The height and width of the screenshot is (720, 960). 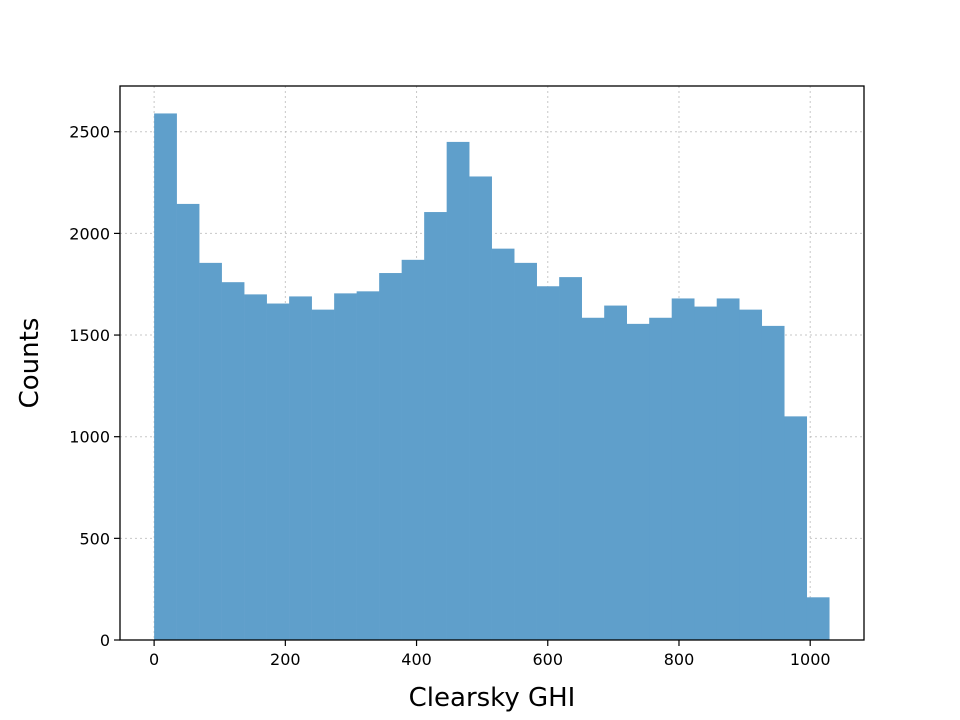 I want to click on x-tick-label: 1000, so click(x=810, y=659).